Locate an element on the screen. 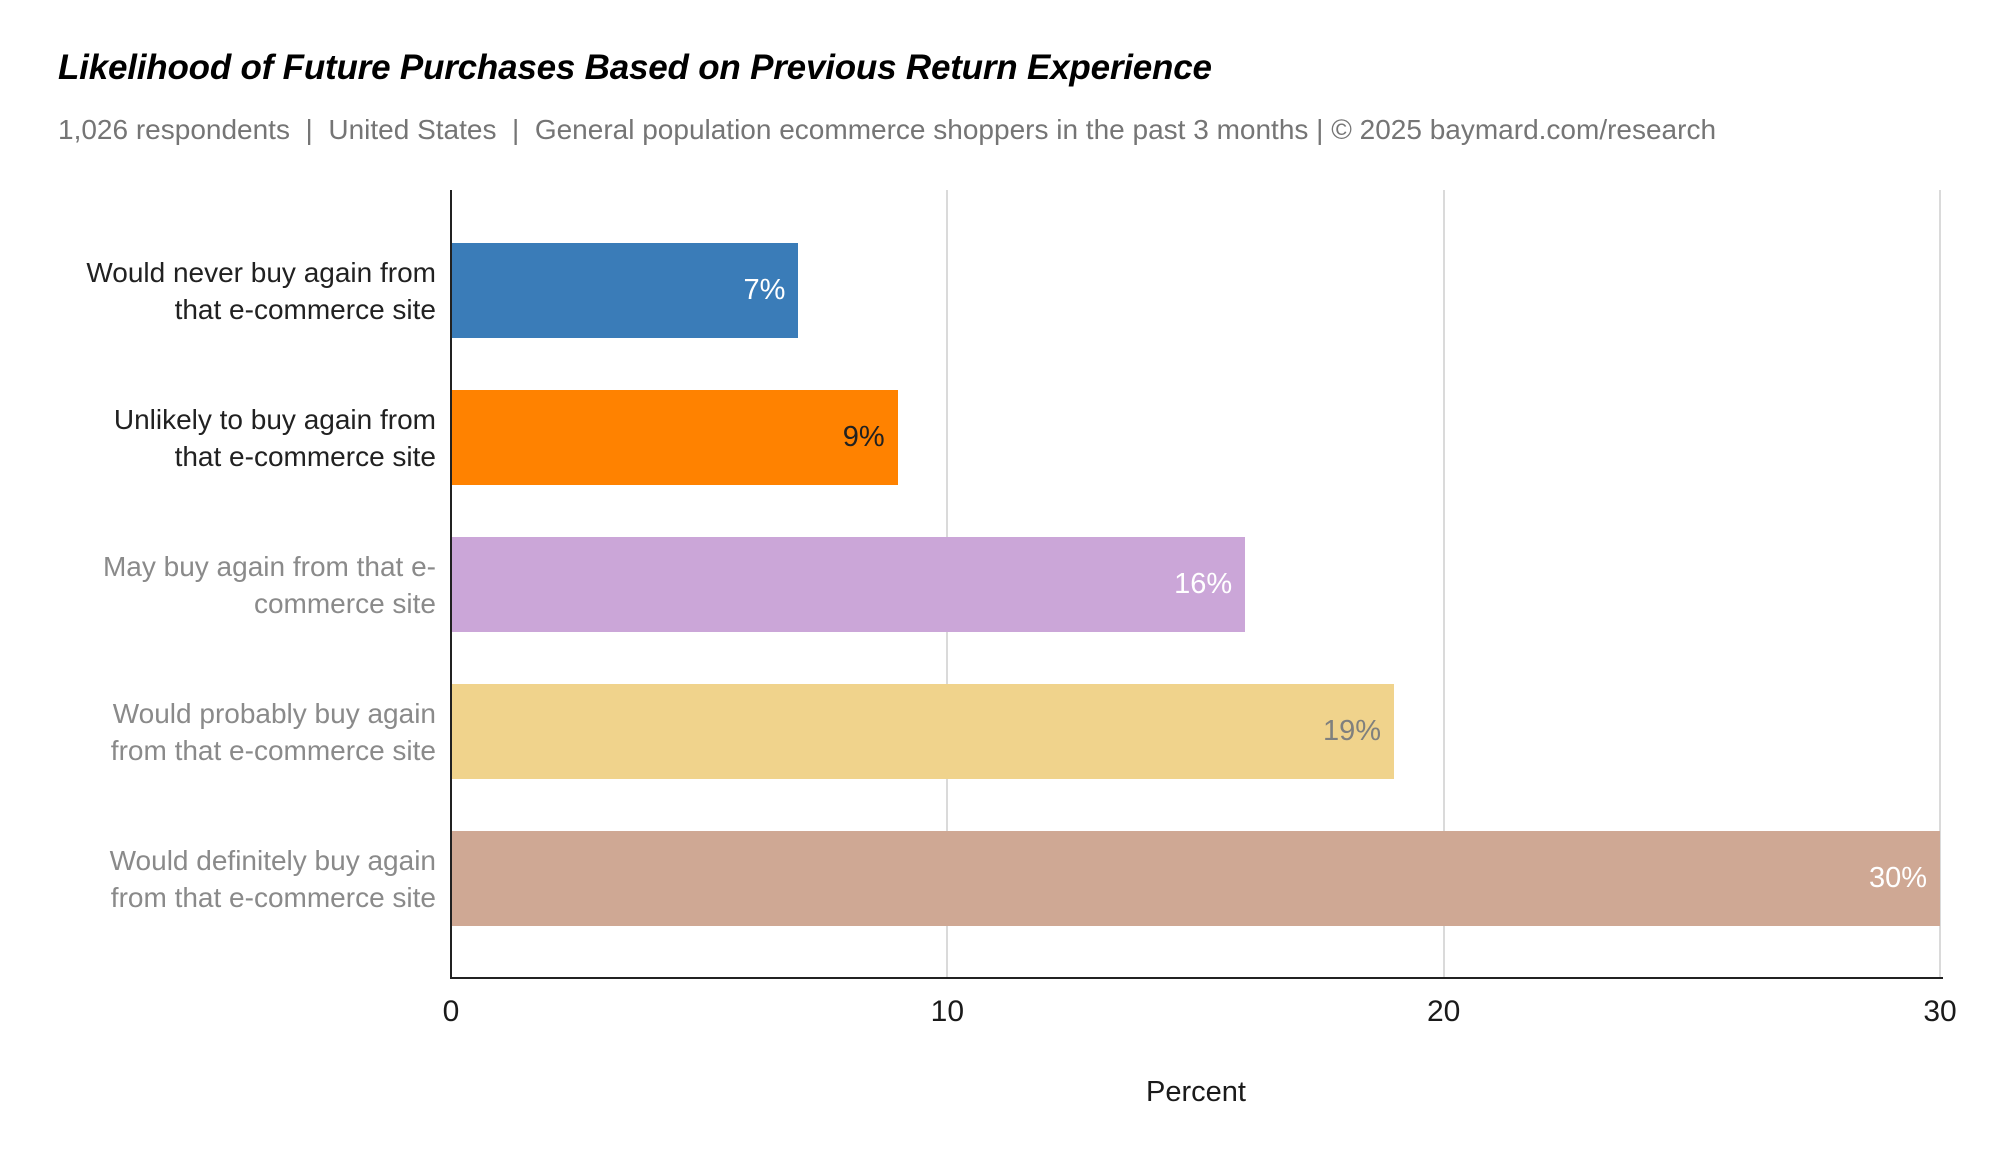 Image resolution: width=1998 pixels, height=1172 pixels. category-label-line: Would definitely buy again is located at coordinates (272, 860).